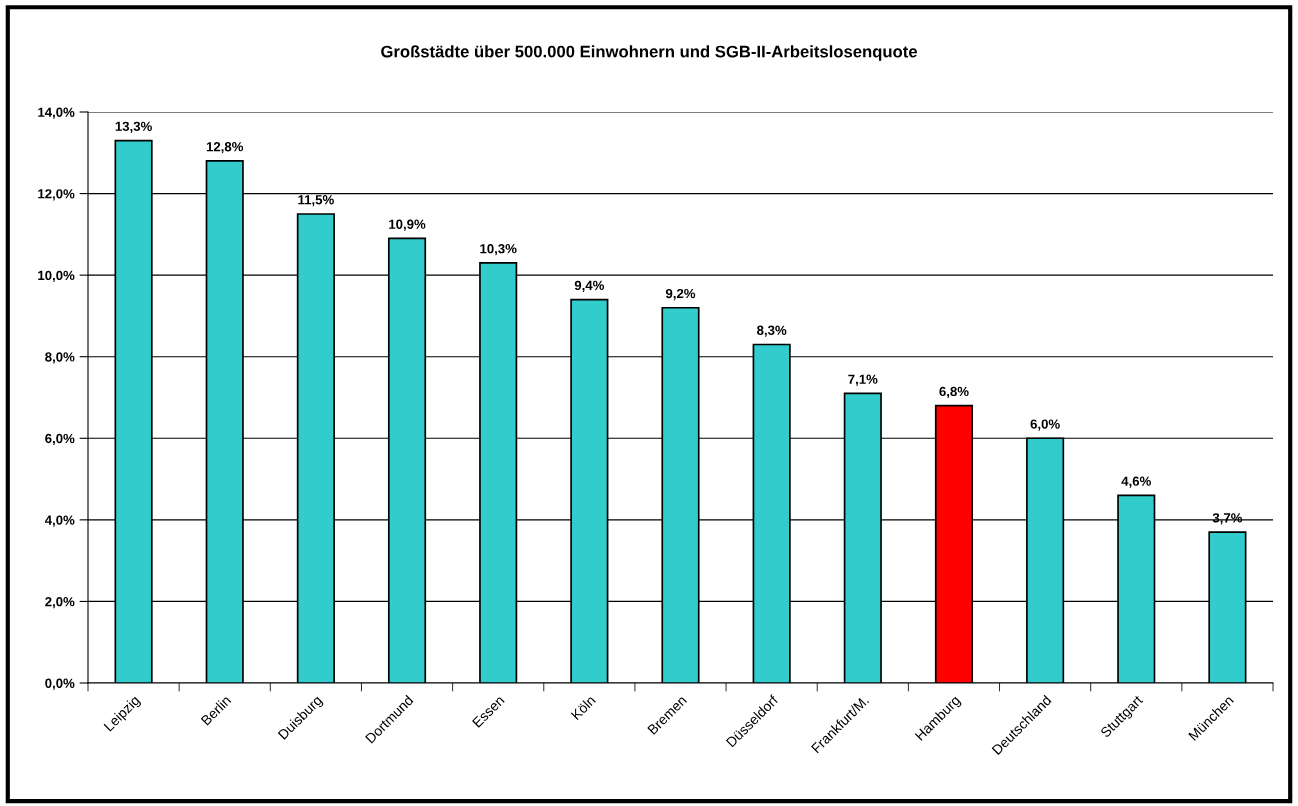 The image size is (1298, 806). I want to click on data-label: 6,8%, so click(954, 392).